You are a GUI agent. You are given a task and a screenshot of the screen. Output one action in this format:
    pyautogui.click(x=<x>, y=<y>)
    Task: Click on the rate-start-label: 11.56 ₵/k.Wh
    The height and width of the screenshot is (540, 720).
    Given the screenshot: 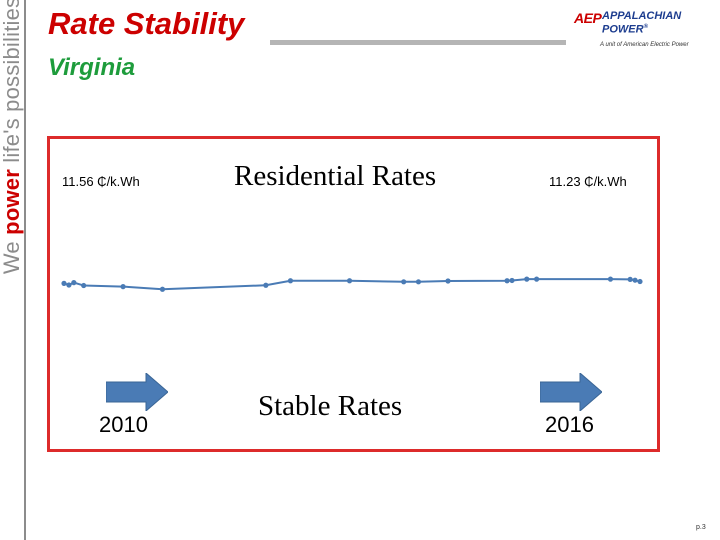 What is the action you would take?
    pyautogui.click(x=101, y=181)
    